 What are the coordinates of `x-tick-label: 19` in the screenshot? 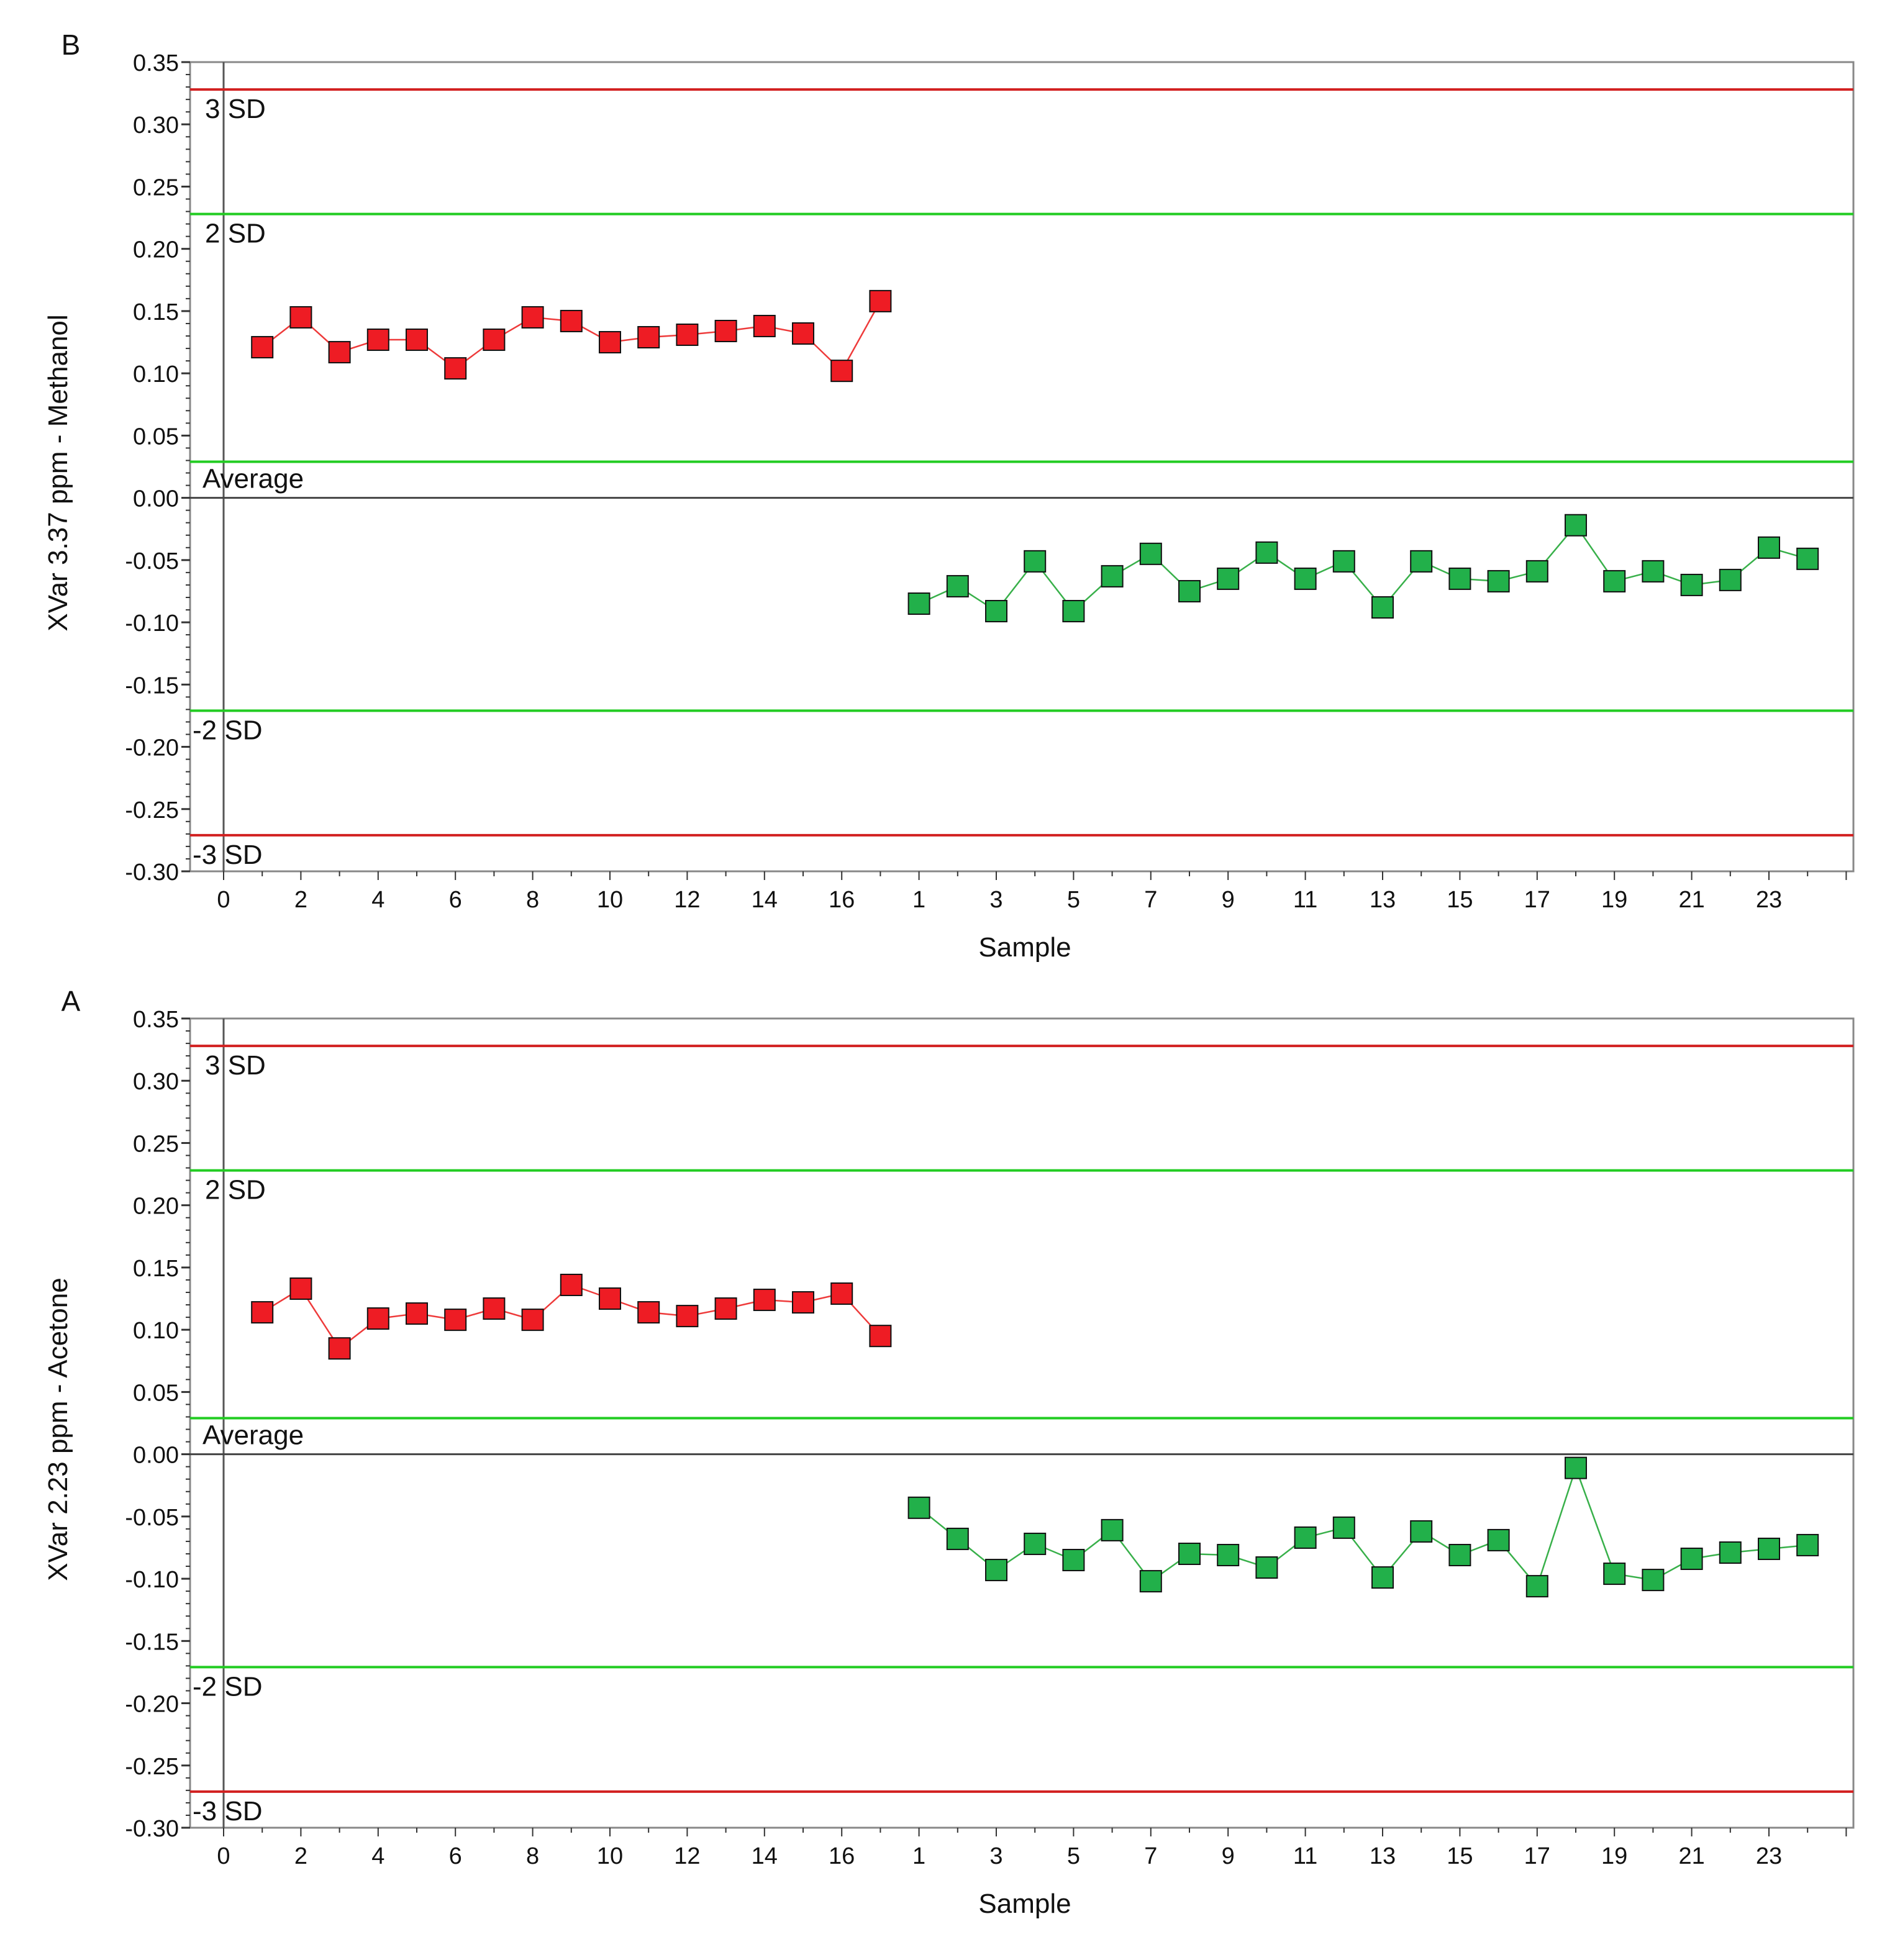 It's located at (1614, 1856).